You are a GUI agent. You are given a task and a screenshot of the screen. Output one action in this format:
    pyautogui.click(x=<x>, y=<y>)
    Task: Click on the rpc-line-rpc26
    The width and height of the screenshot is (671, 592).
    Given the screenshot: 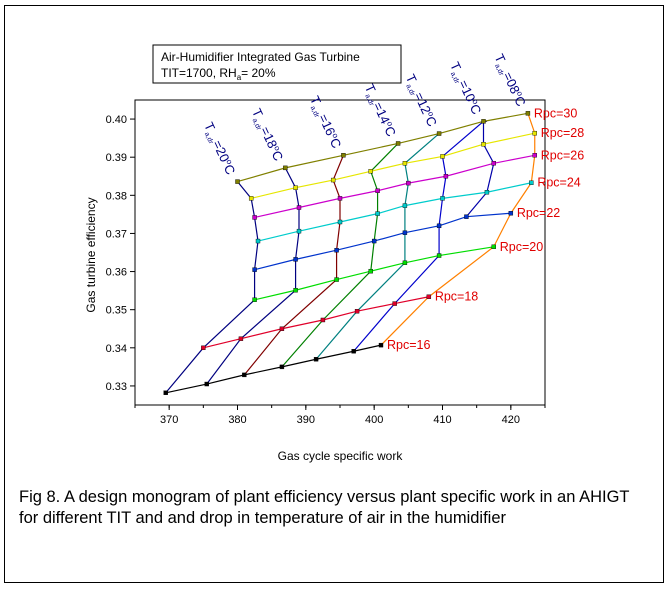 What is the action you would take?
    pyautogui.click(x=394, y=186)
    